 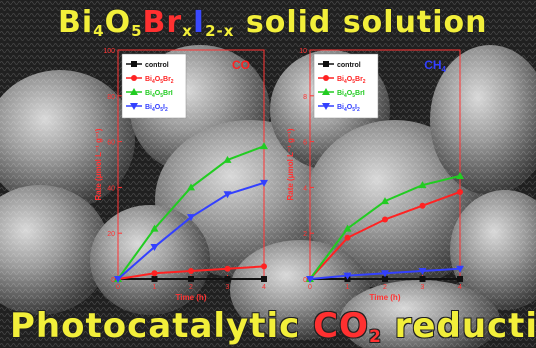 What do you see at coordinates (155, 287) in the screenshot?
I see `x-tick-label: 1` at bounding box center [155, 287].